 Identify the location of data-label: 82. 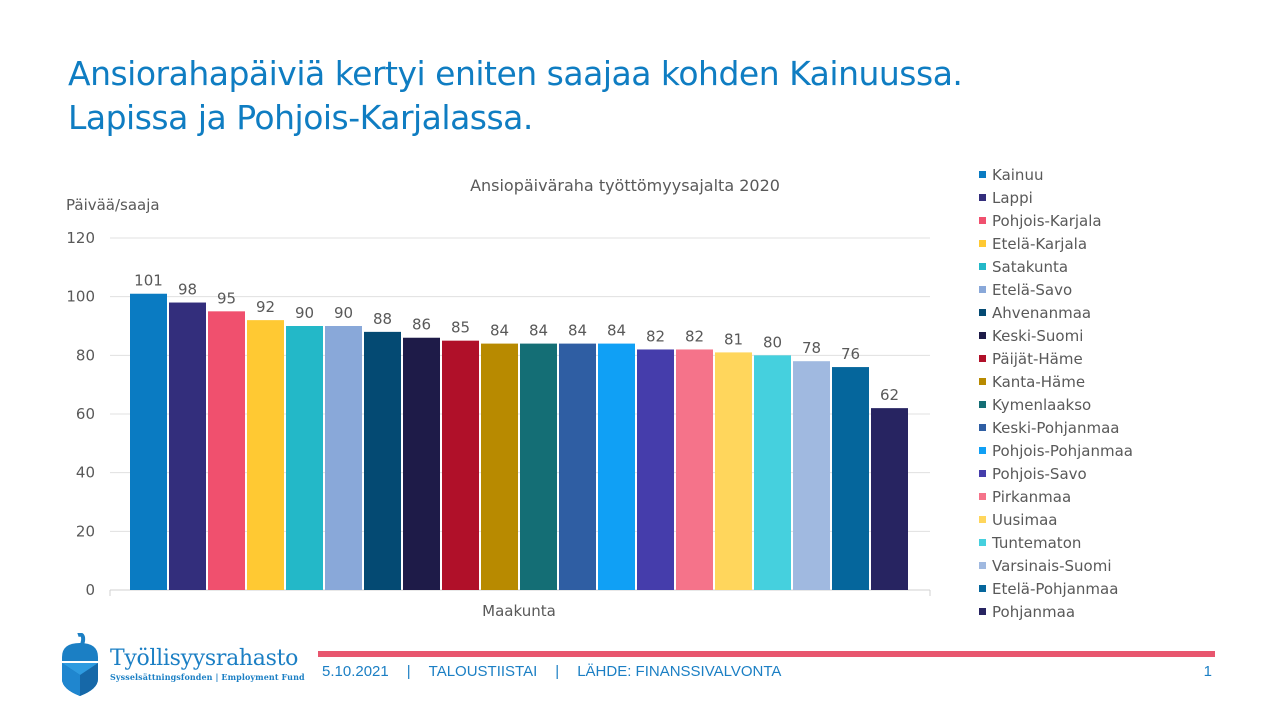
(694, 336).